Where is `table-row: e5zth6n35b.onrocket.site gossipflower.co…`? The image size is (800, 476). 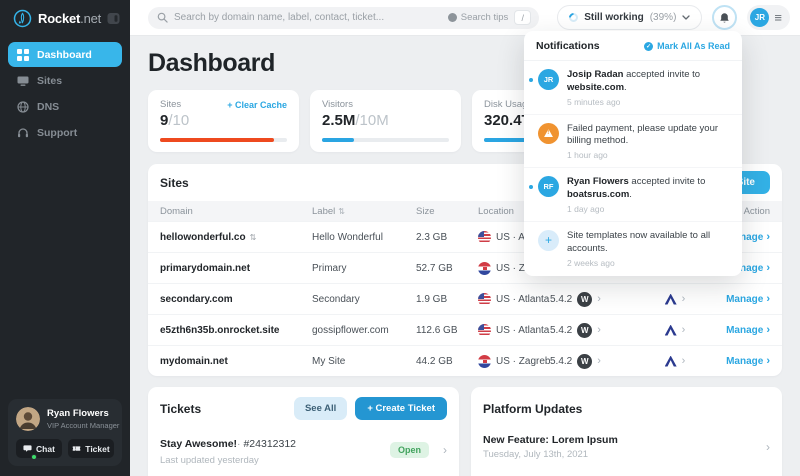 table-row: e5zth6n35b.onrocket.site gossipflower.co… is located at coordinates (465, 329).